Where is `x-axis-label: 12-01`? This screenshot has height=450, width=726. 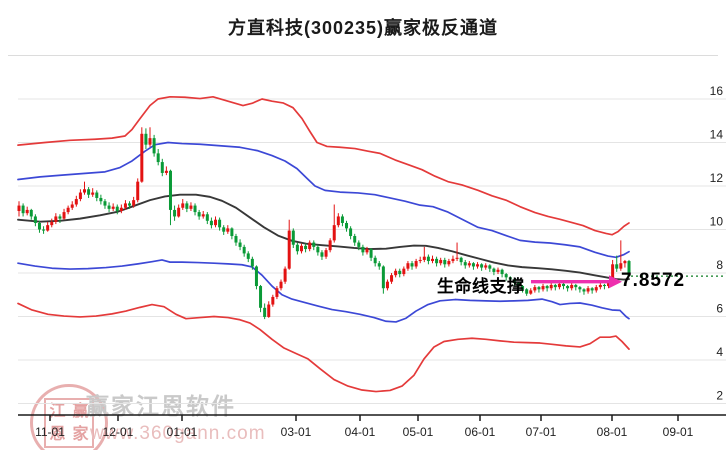 x-axis-label: 12-01 is located at coordinates (118, 432).